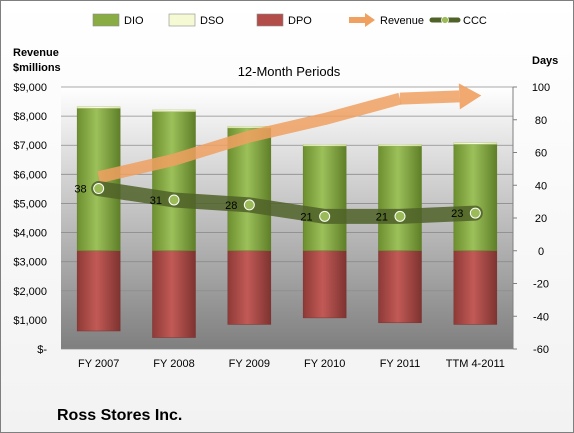  What do you see at coordinates (445, 20) in the screenshot?
I see `legend-swatch-ccc-marker` at bounding box center [445, 20].